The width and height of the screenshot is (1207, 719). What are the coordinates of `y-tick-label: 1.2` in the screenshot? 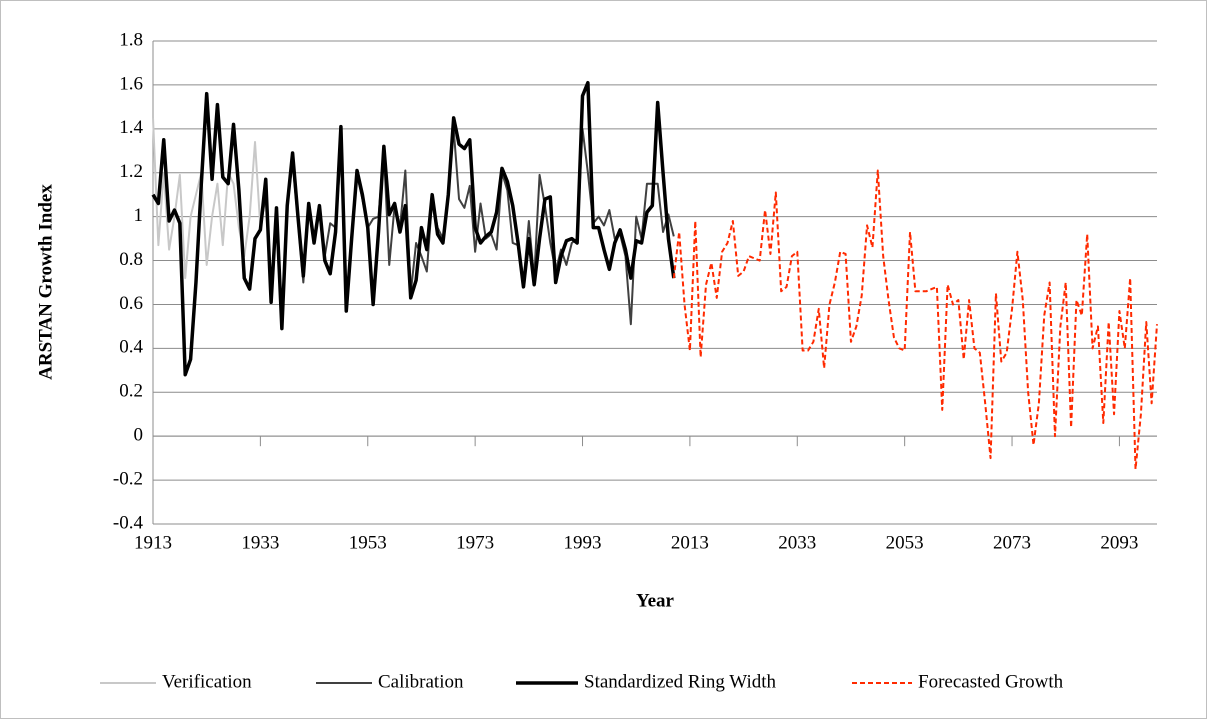 It's located at (131, 171).